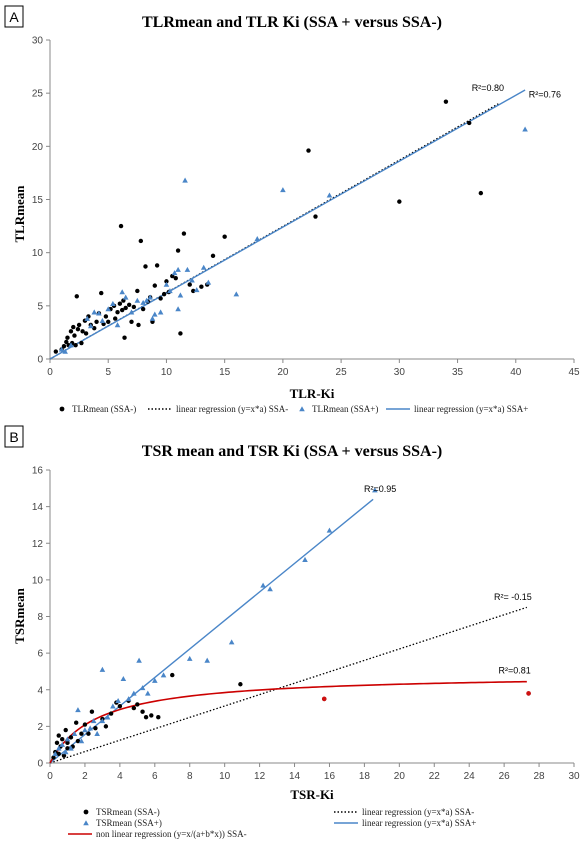 The height and width of the screenshot is (850, 584). I want to click on panel-a-y-axis-title: TLRmean, so click(19, 214).